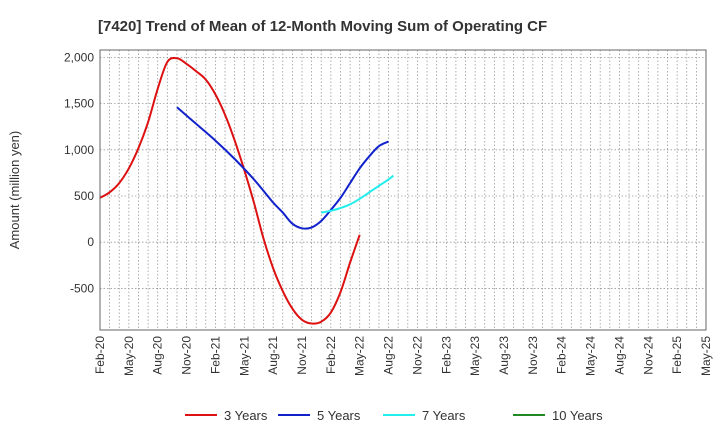 This screenshot has height=440, width=720. What do you see at coordinates (475, 356) in the screenshot?
I see `x-tick-label: May-23` at bounding box center [475, 356].